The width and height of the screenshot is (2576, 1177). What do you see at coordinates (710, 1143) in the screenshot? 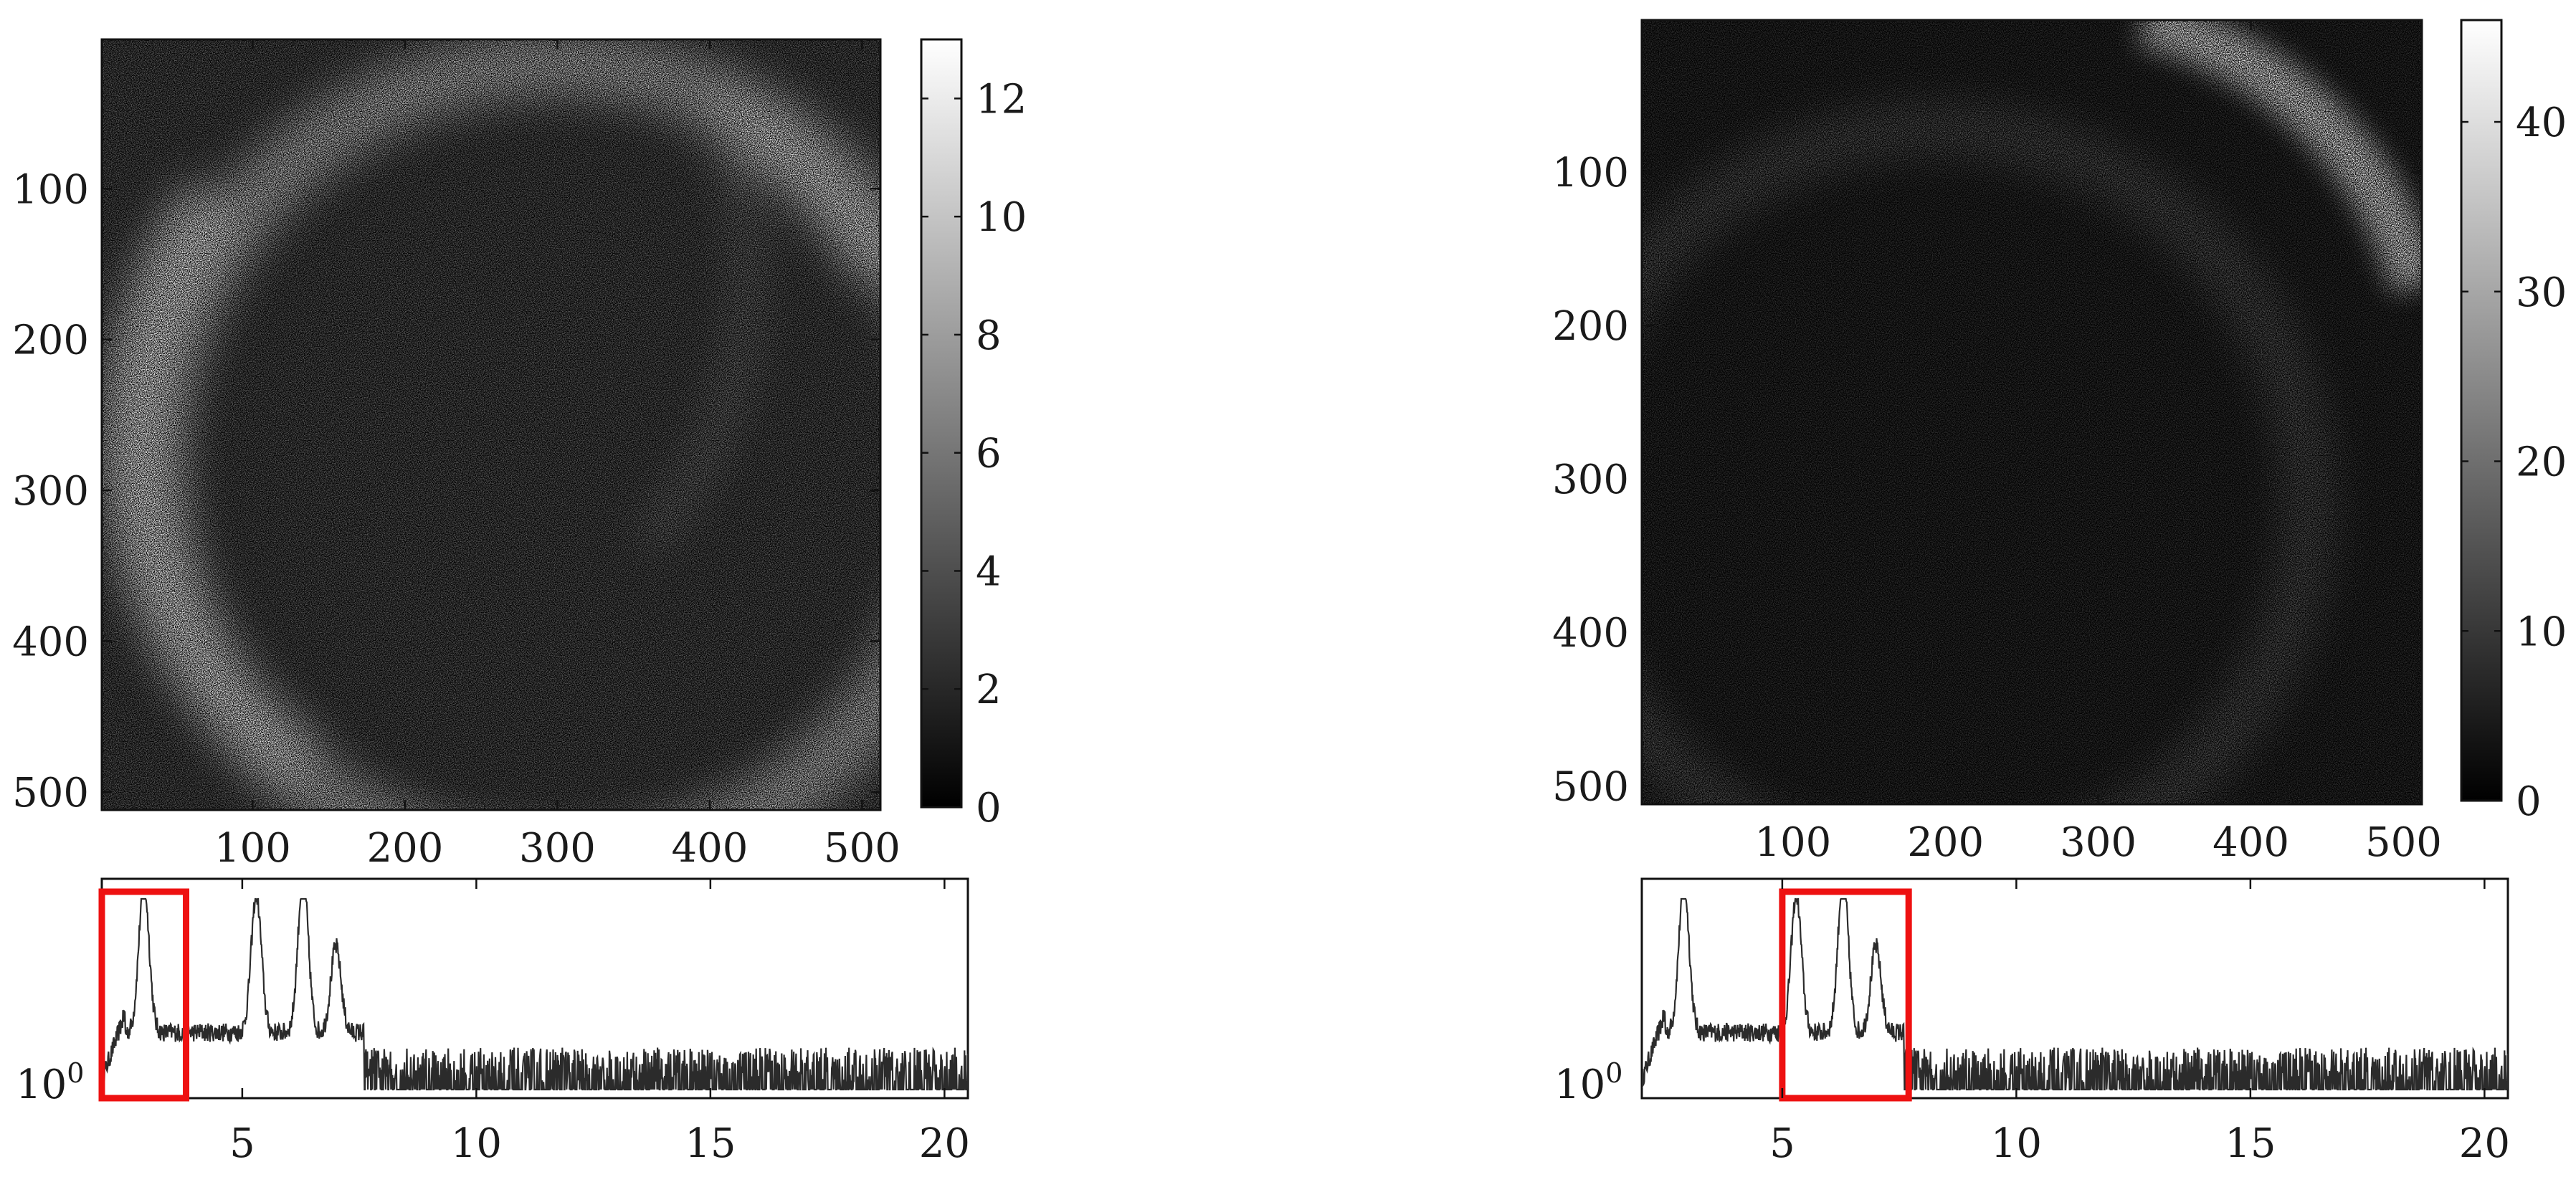
I see `left-spectrum-x-tick-label: 15` at bounding box center [710, 1143].